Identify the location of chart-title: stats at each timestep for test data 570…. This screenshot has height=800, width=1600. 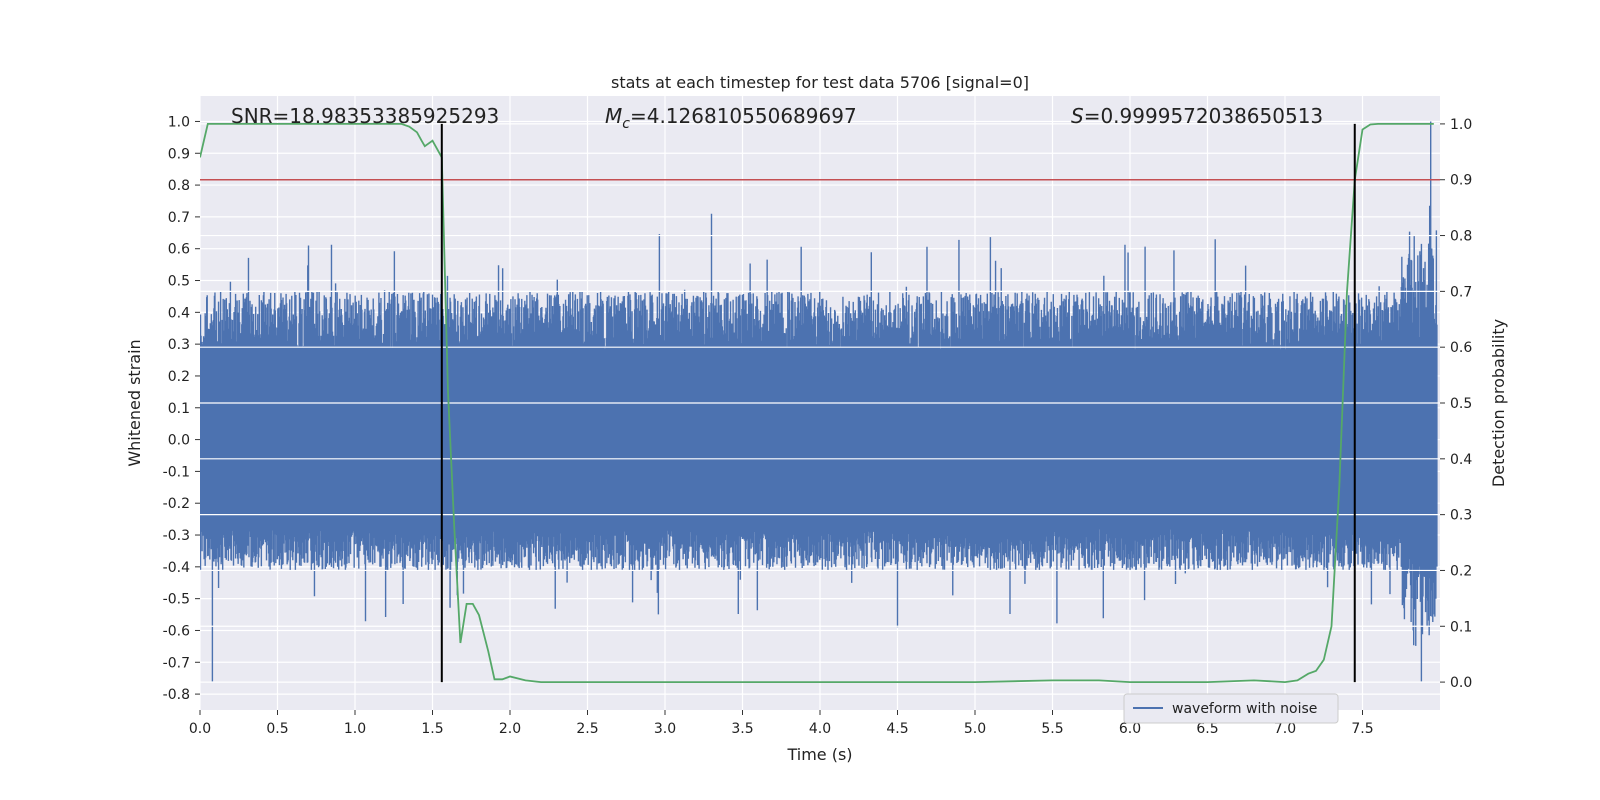
(820, 82).